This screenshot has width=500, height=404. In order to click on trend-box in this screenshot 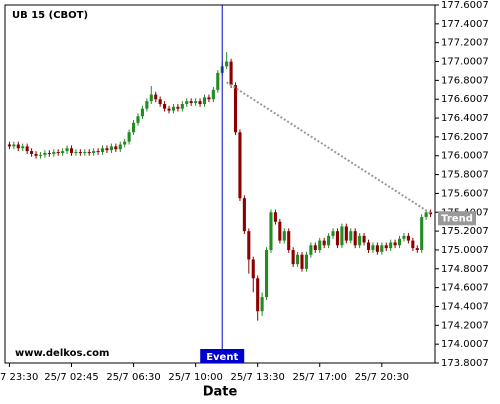, I will do `click(457, 218)`.